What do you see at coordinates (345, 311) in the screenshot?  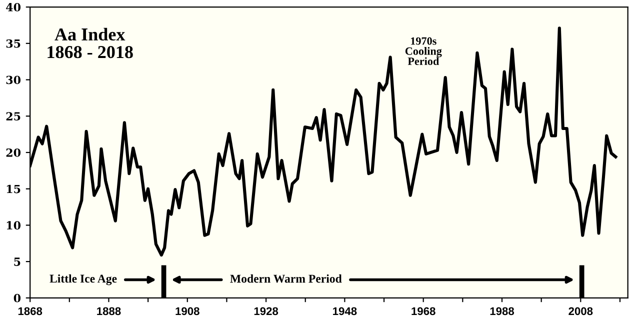 I see `x-tick-label: 1948` at bounding box center [345, 311].